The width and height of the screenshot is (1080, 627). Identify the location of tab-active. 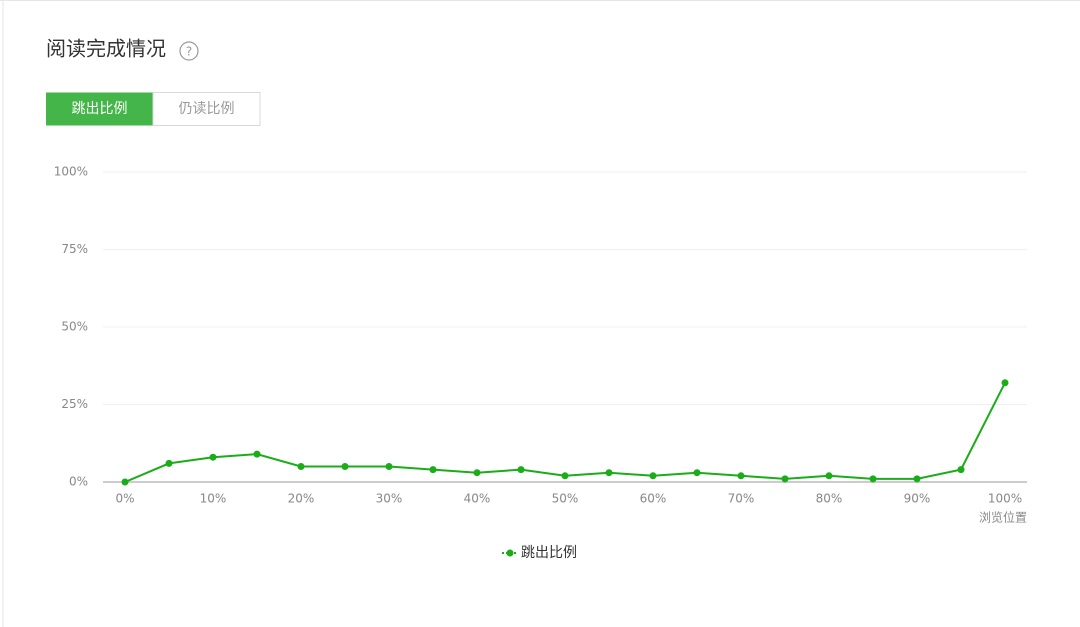
(99, 109).